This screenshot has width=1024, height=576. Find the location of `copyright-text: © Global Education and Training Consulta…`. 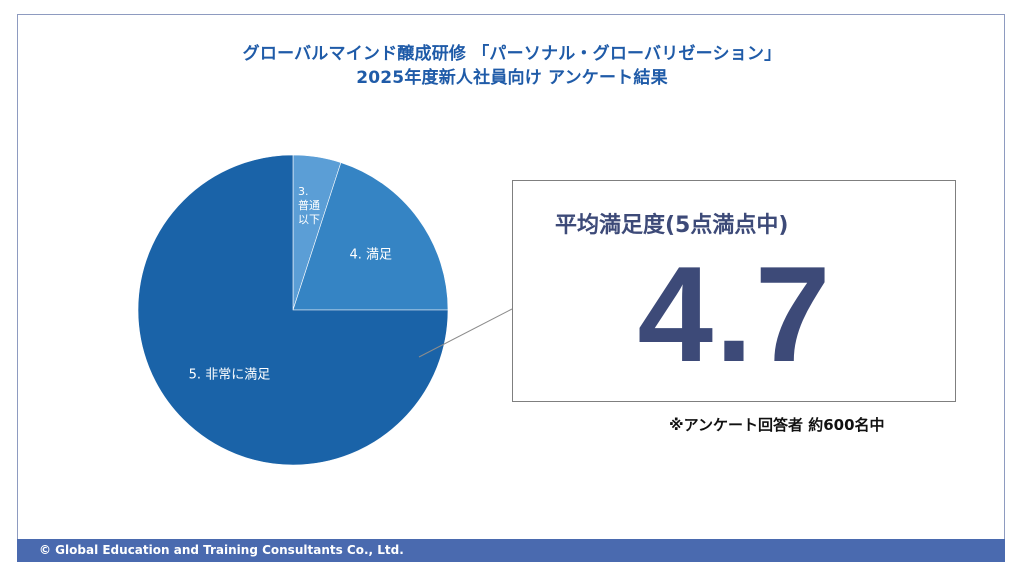

copyright-text: © Global Education and Training Consulta… is located at coordinates (221, 550).